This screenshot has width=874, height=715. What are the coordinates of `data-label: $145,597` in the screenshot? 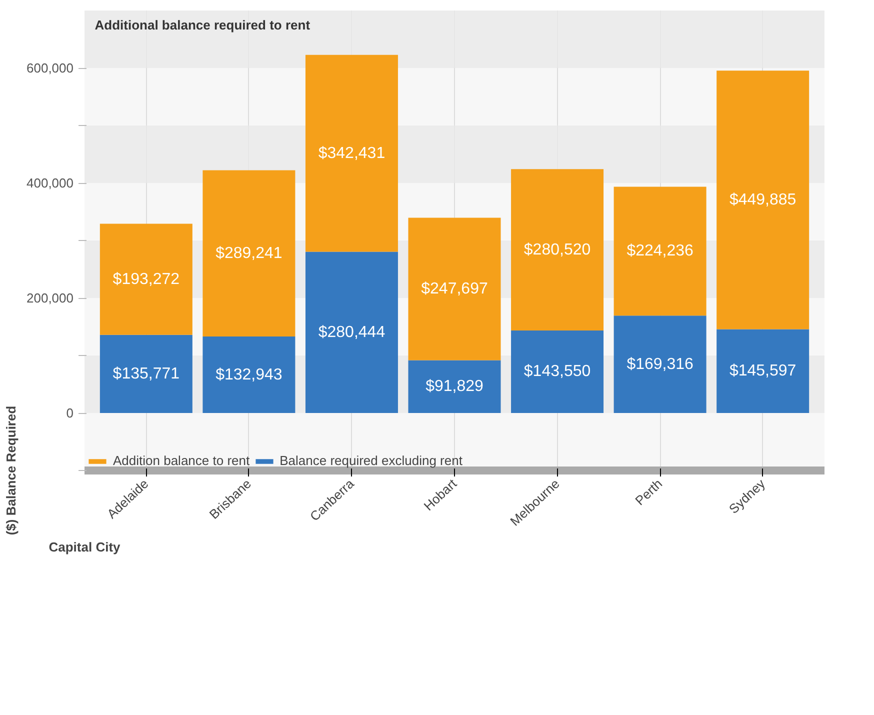 It's located at (762, 371).